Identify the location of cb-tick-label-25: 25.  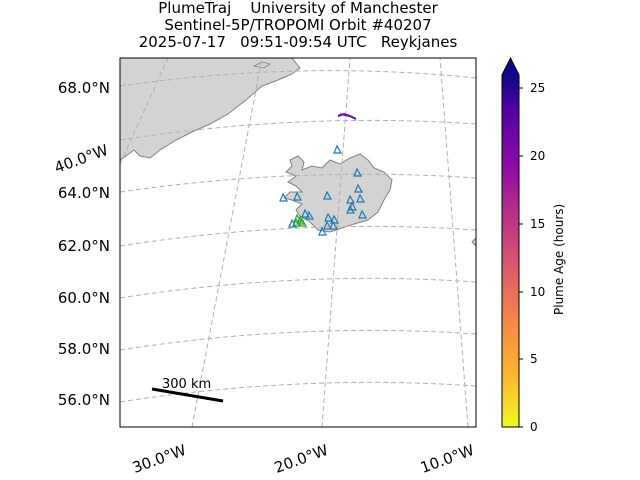
(538, 88).